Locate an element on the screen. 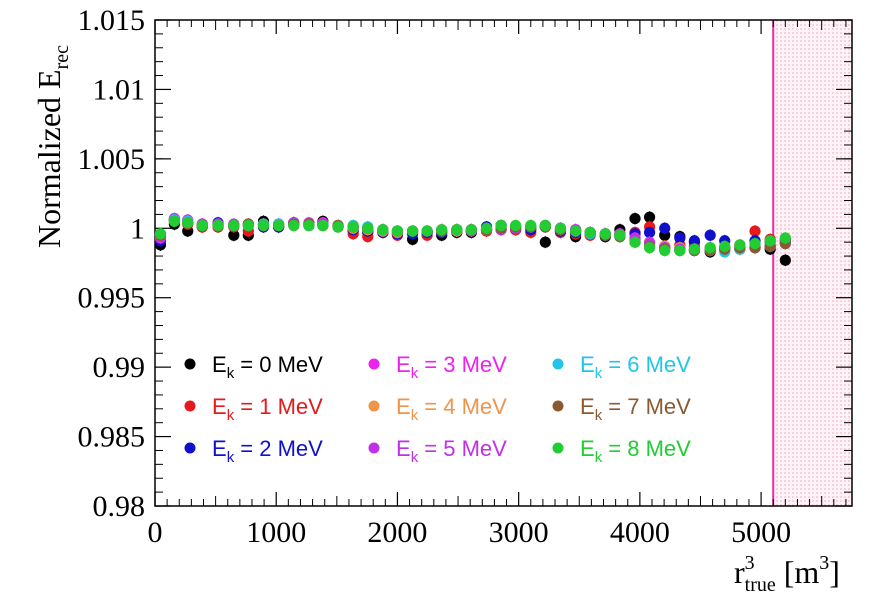 The width and height of the screenshot is (882, 607). legend-label: Ek = 8 MeV is located at coordinates (635, 451).